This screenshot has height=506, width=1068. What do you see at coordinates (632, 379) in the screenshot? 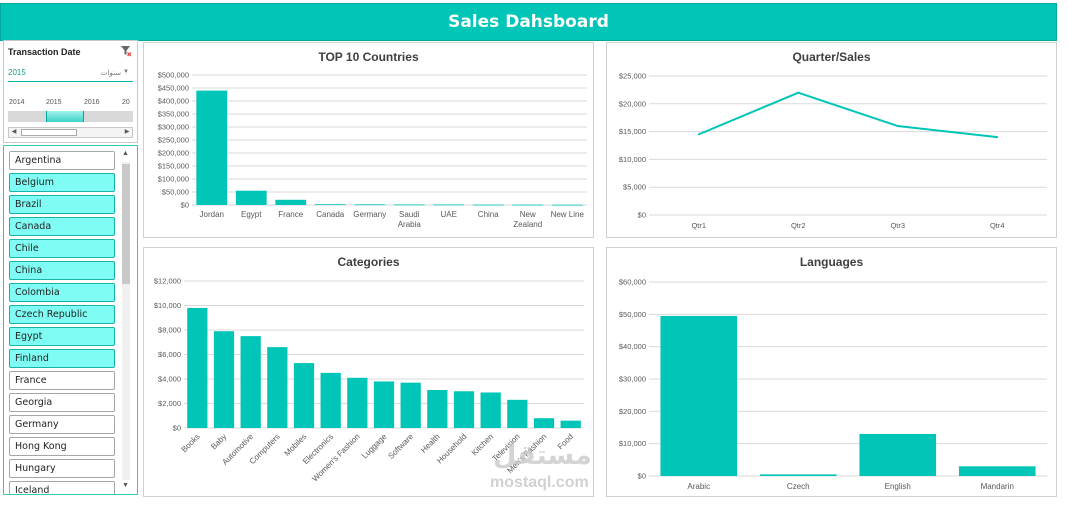
I see `y-tick-label: $30,000` at bounding box center [632, 379].